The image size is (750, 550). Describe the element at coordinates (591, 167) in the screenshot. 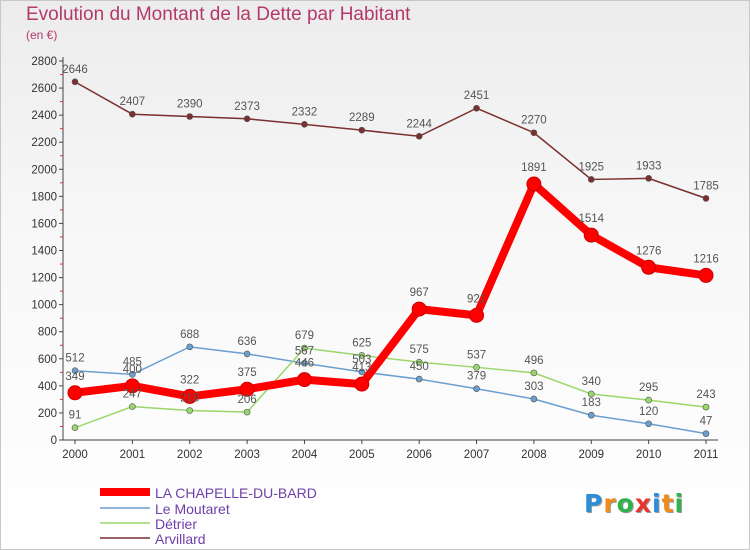

I see `data-label: 1925` at that location.